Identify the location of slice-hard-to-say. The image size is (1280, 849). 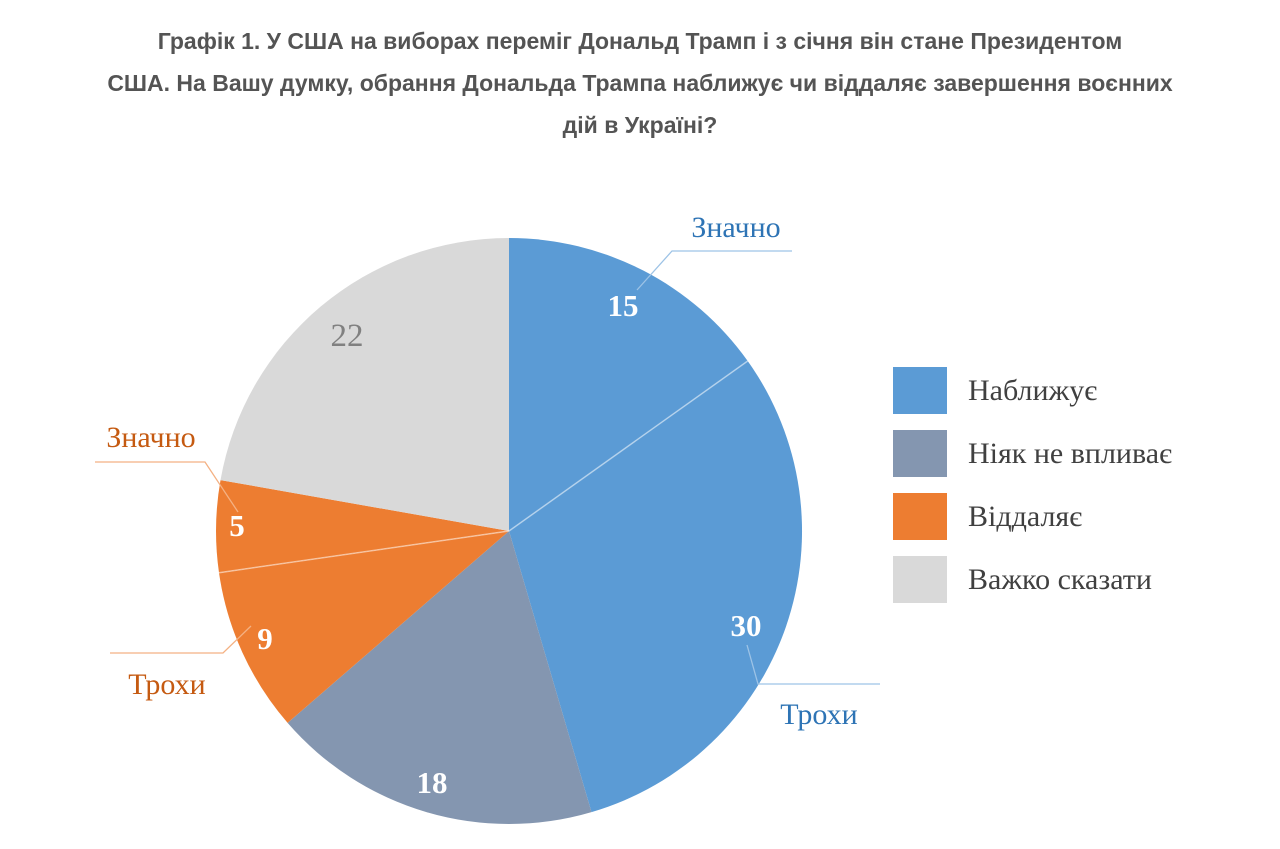
(364, 384).